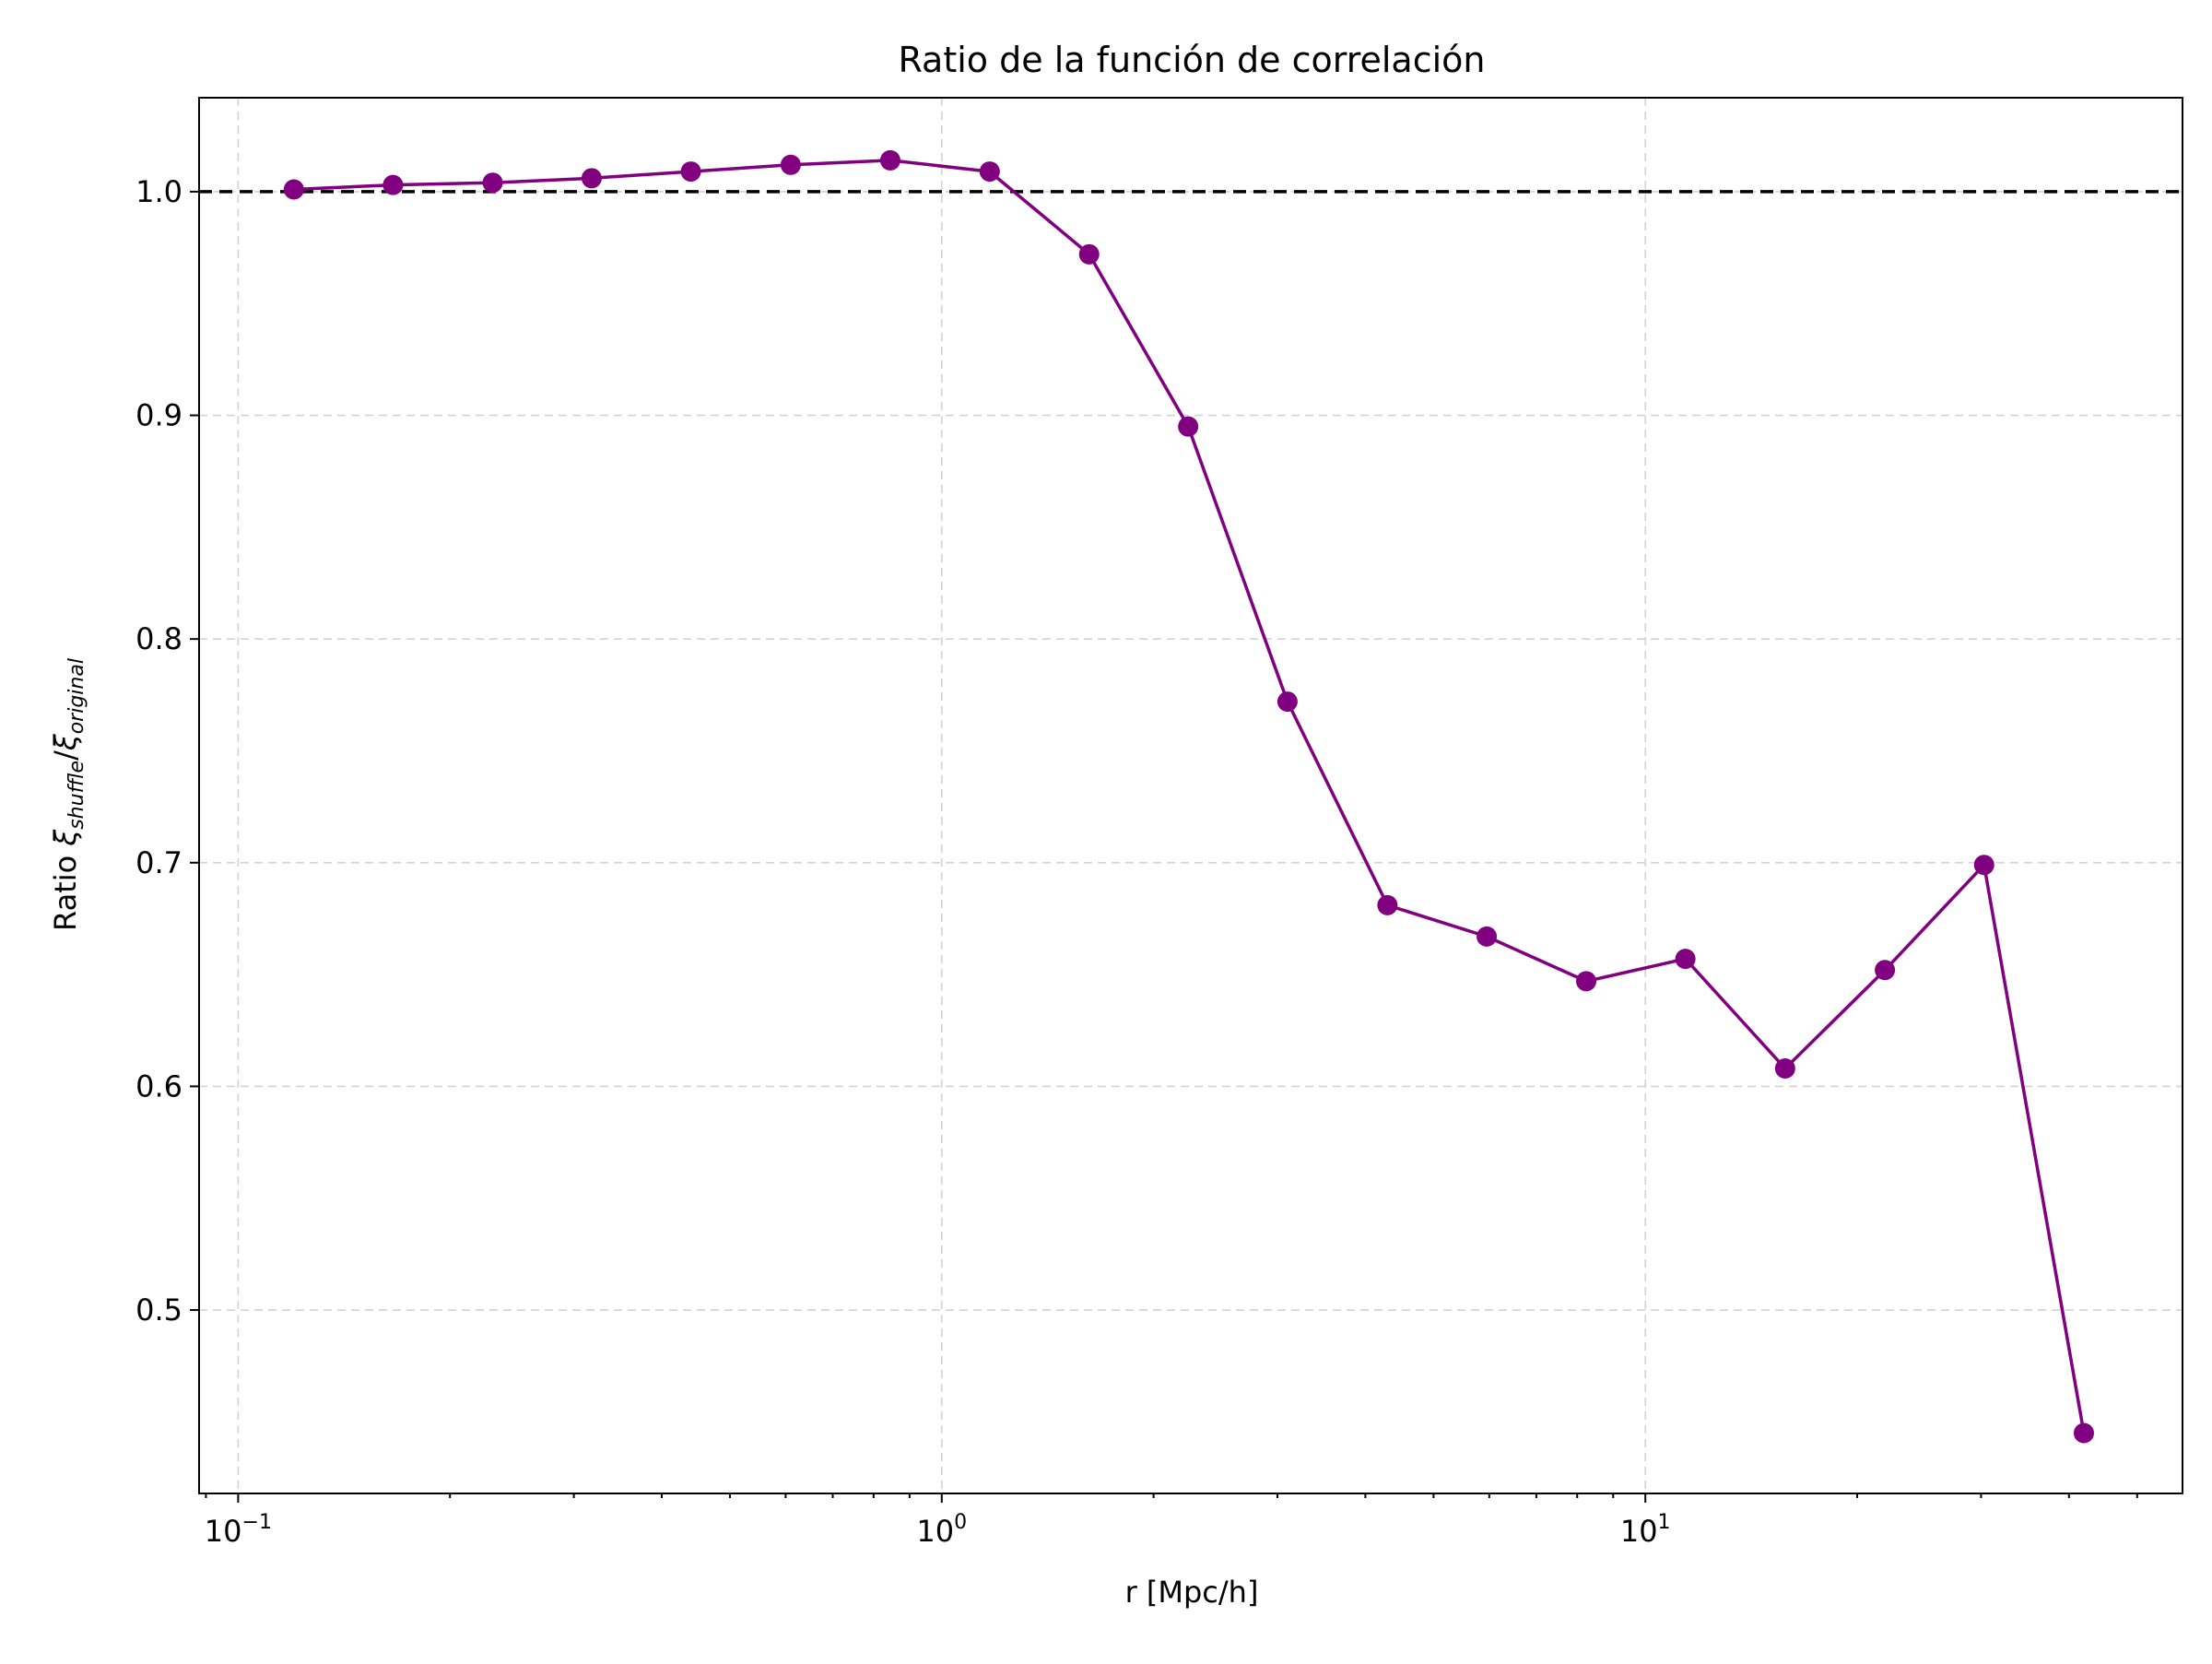  I want to click on y-label-prefix: Ratio, so click(65, 888).